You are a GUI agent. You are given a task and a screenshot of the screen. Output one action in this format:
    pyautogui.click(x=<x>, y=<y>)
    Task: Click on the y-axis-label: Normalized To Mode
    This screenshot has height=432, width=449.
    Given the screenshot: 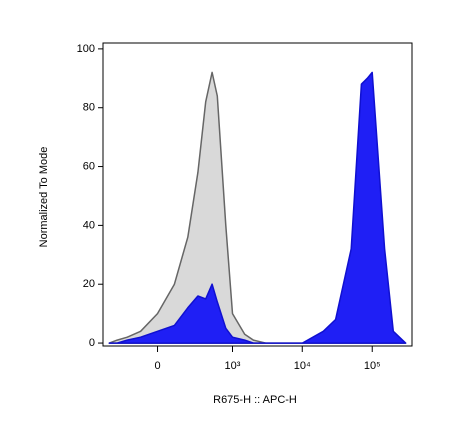 What is the action you would take?
    pyautogui.click(x=44, y=197)
    